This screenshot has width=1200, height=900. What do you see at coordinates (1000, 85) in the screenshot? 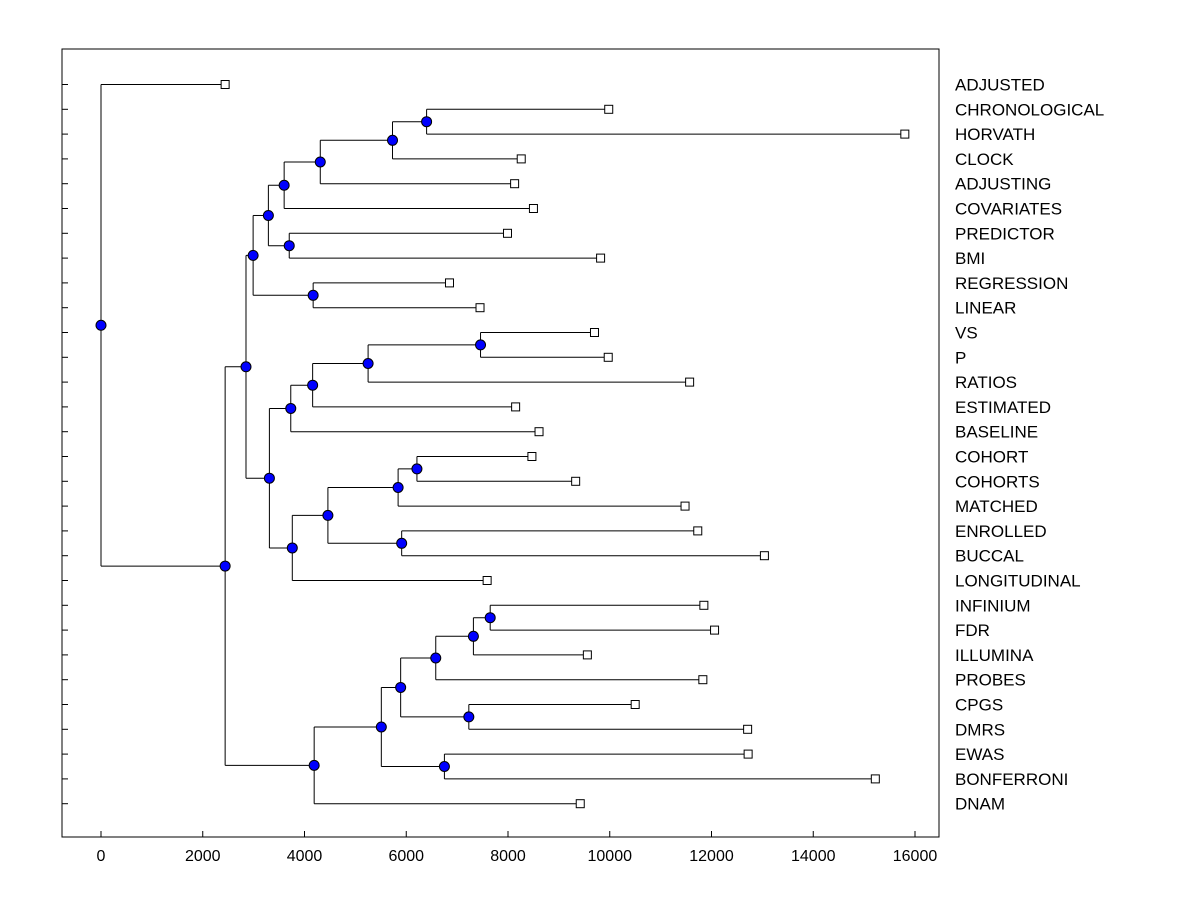
I see `leaf-label: ADJUSTED` at bounding box center [1000, 85].